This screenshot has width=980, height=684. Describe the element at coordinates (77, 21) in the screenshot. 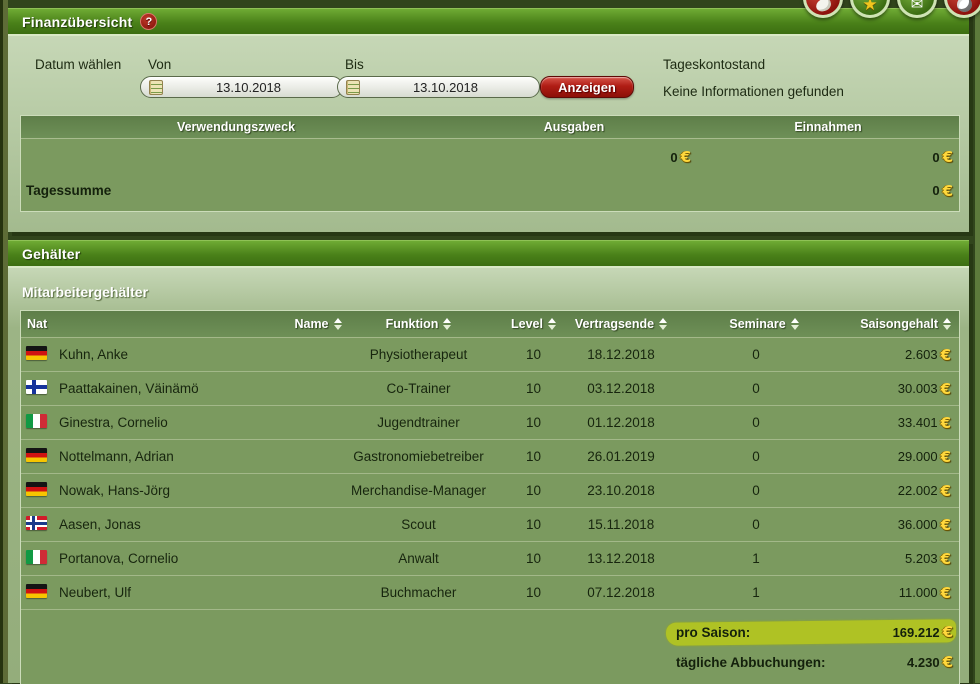

I see `page-title: Finanzübersicht` at that location.